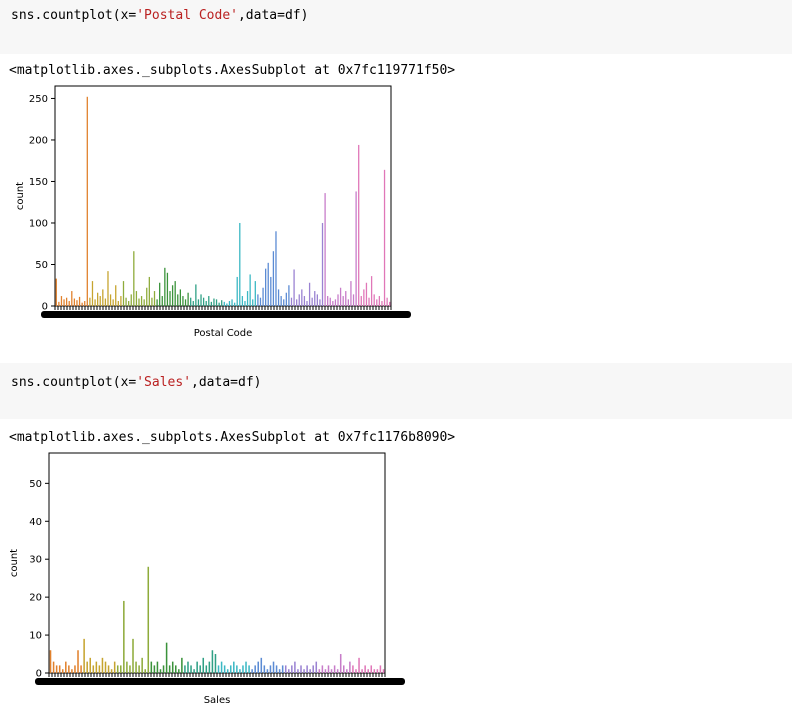 The height and width of the screenshot is (713, 792). I want to click on code-cell-2: sns.countplot(x='Sales',data=df), so click(396, 391).